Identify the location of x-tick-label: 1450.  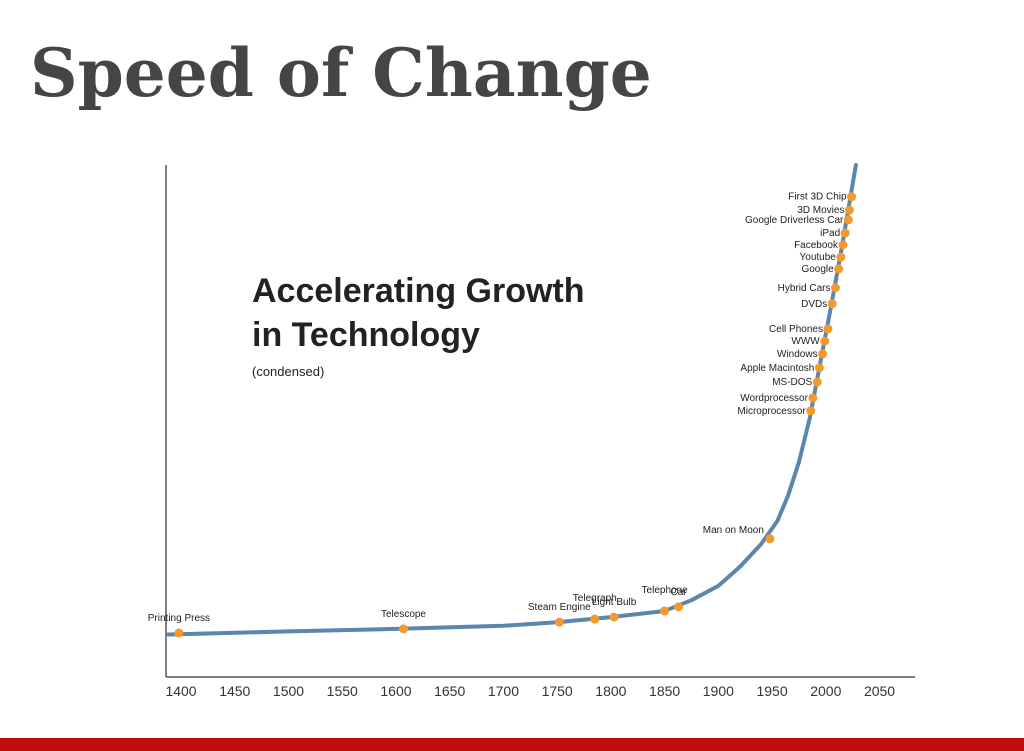
(234, 691).